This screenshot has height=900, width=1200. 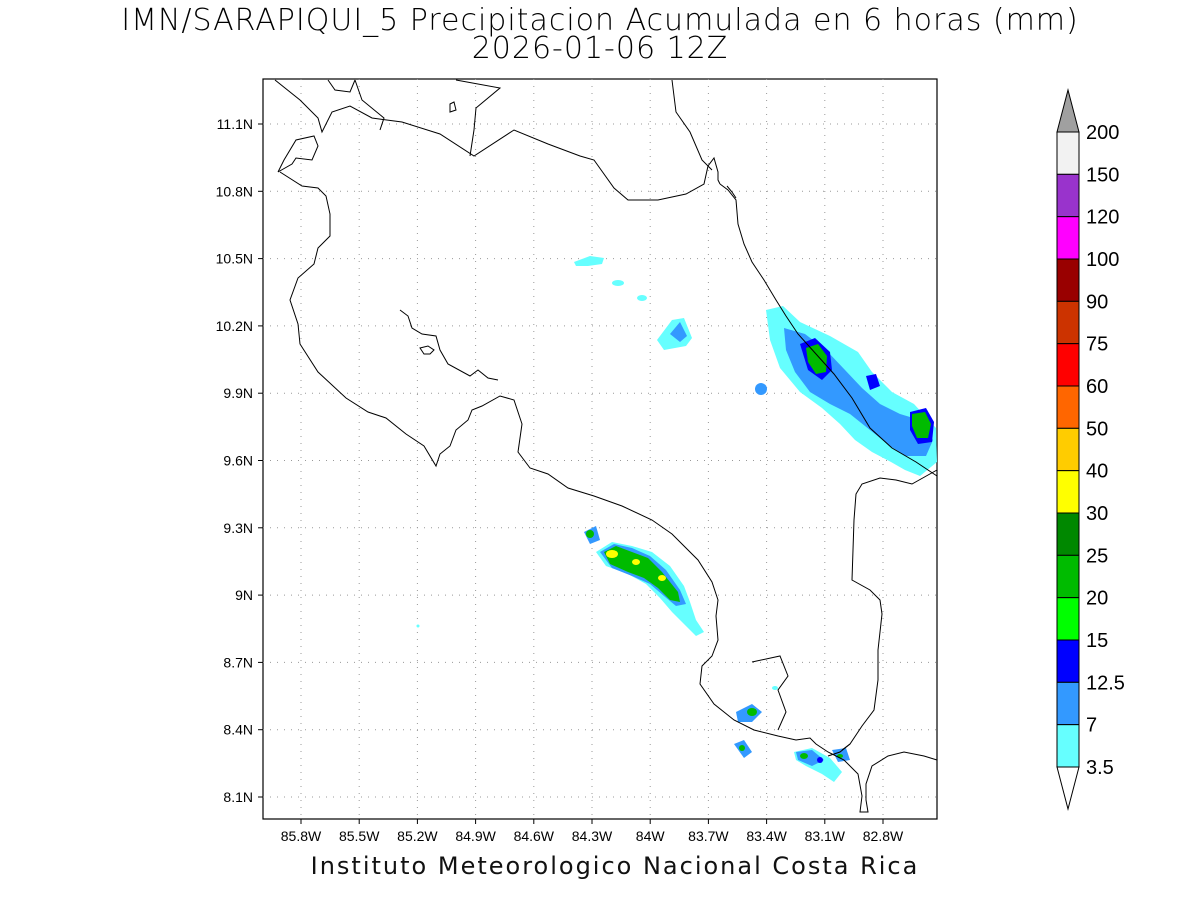 I want to click on lat-tick-label: 9N, so click(x=244, y=595).